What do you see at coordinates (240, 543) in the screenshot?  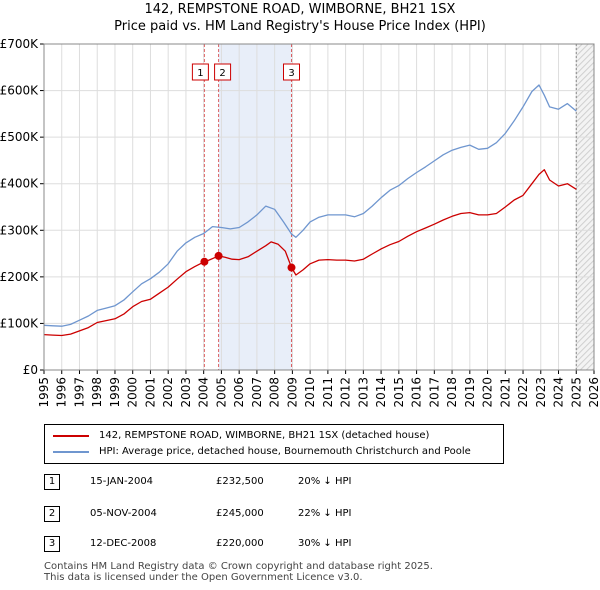 I see `sale-price: £220,000` at bounding box center [240, 543].